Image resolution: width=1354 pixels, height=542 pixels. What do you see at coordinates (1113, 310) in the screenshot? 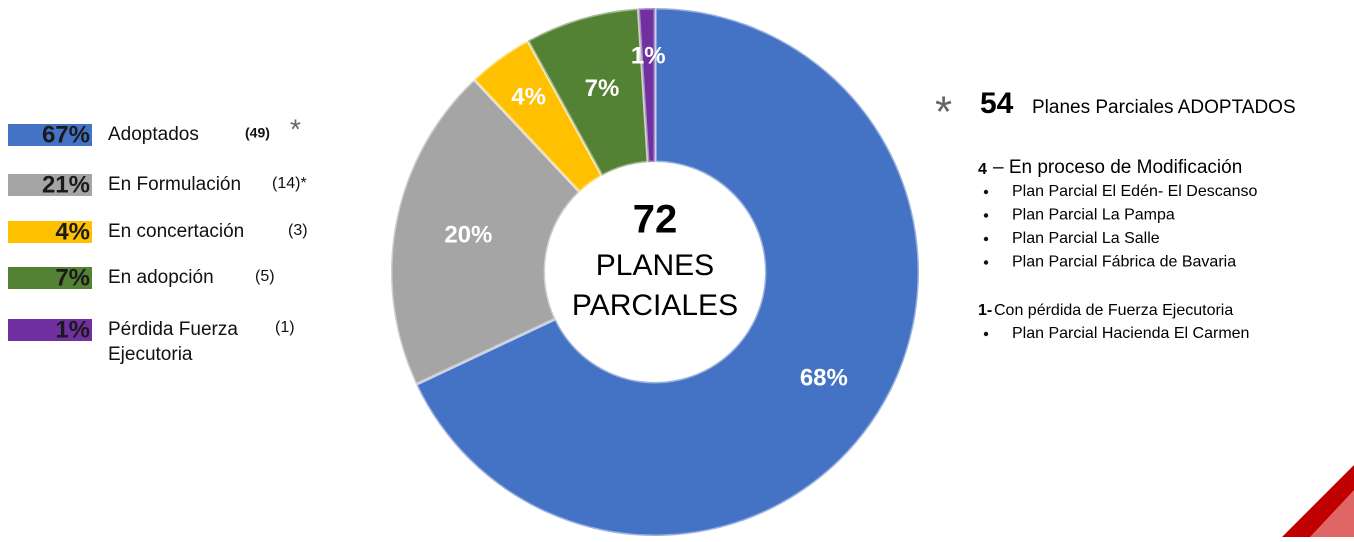
I see `group-title: Con pérdida de Fuerza Ejecutoria` at bounding box center [1113, 310].